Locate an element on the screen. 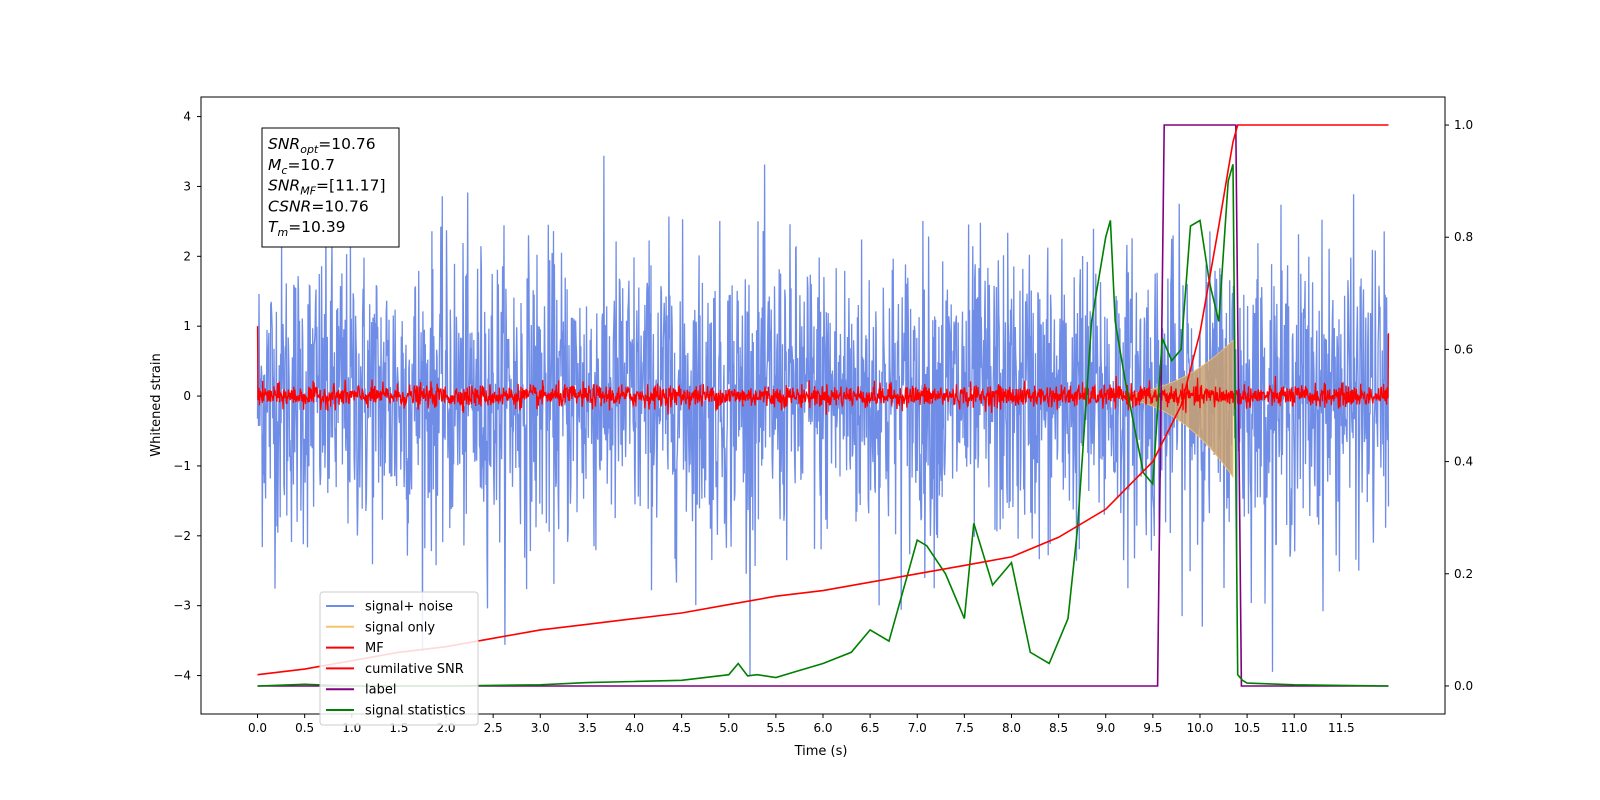  x-tick-label: 3.5 is located at coordinates (587, 728).